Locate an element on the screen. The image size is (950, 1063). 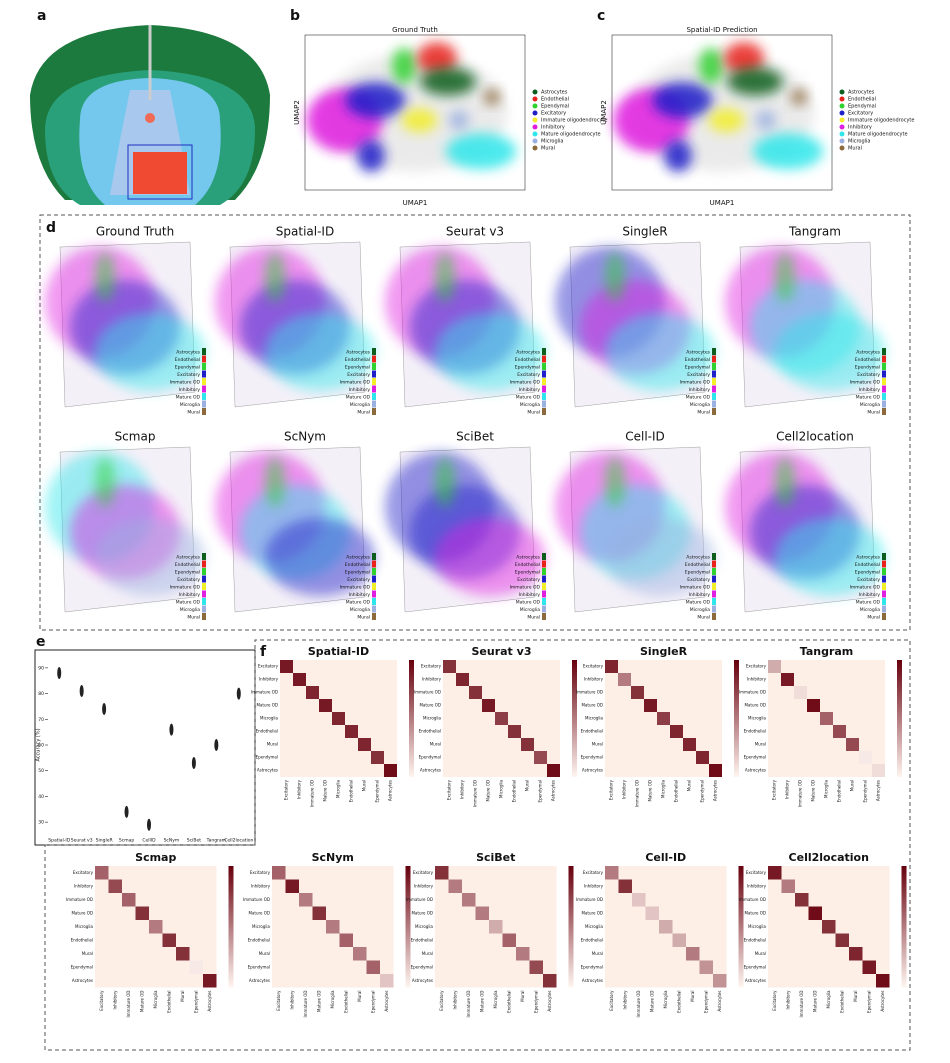
brain-atlas is located at coordinates (150, 115).